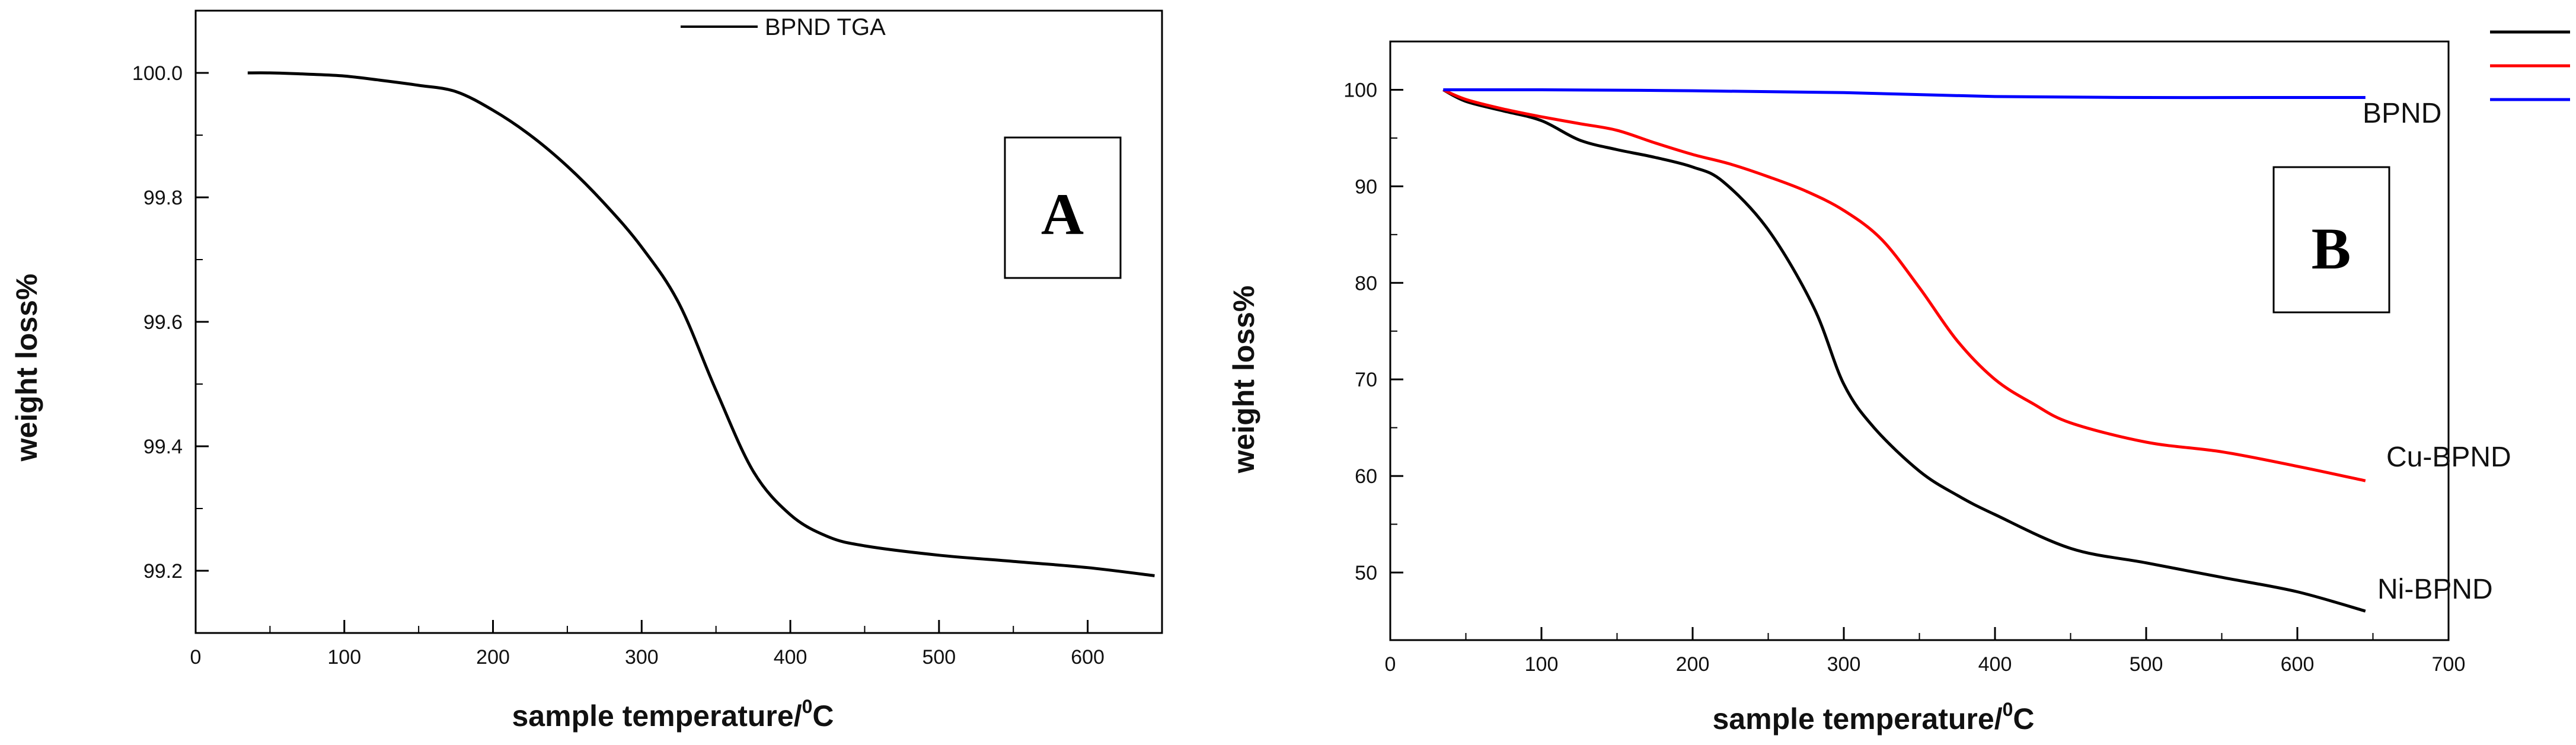 Image resolution: width=2576 pixels, height=745 pixels. I want to click on panel-b-y-tick-label: 70, so click(1366, 380).